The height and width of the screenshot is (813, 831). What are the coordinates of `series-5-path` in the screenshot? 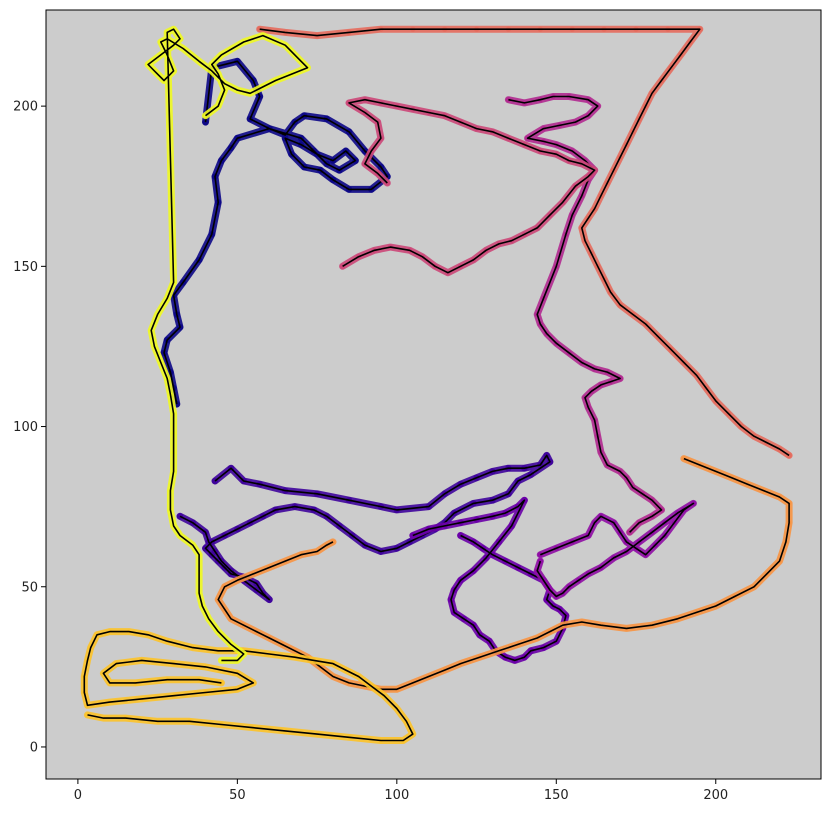 It's located at (585, 314).